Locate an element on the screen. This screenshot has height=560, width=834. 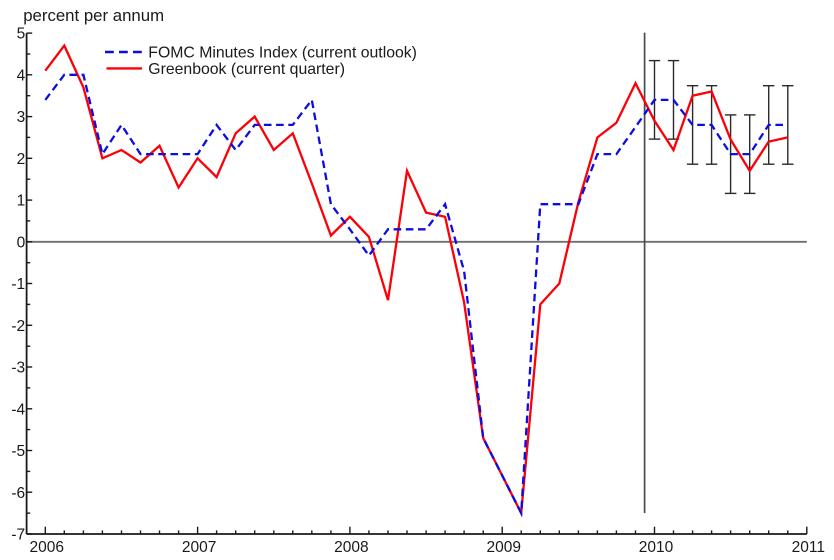
svg-text: 2006 is located at coordinates (47, 547).